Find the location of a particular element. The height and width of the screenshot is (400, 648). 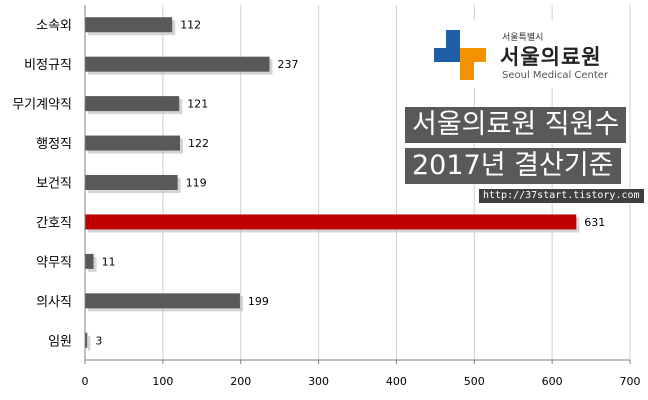

x-tick-label: 700 is located at coordinates (630, 381).